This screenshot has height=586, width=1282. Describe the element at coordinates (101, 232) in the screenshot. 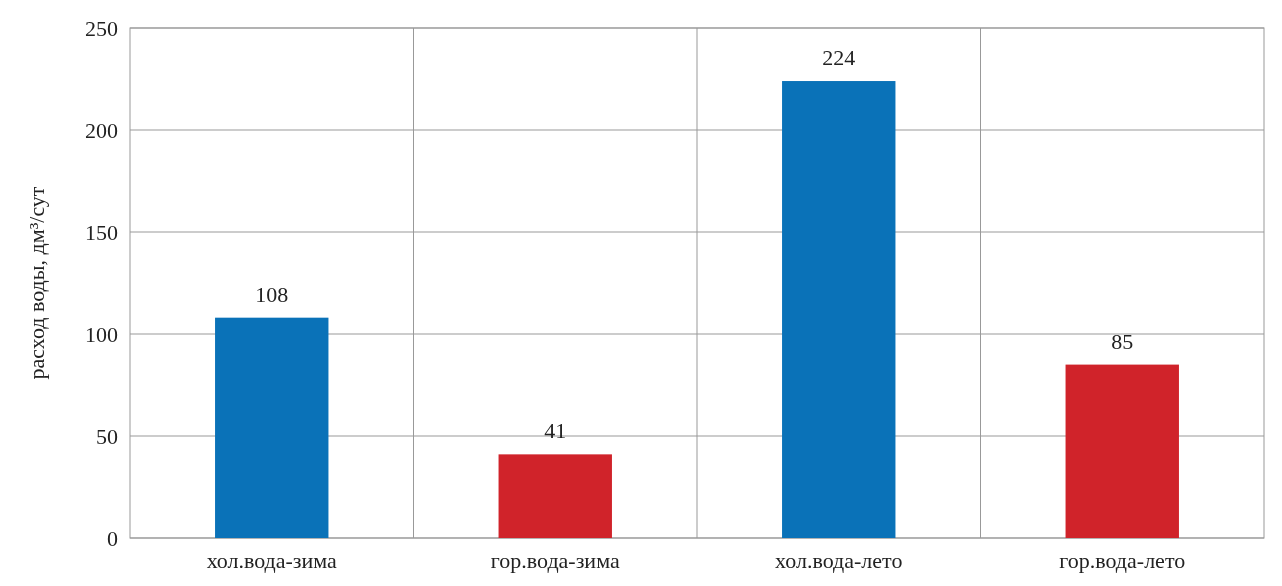

I see `y-tick-label: 150` at that location.